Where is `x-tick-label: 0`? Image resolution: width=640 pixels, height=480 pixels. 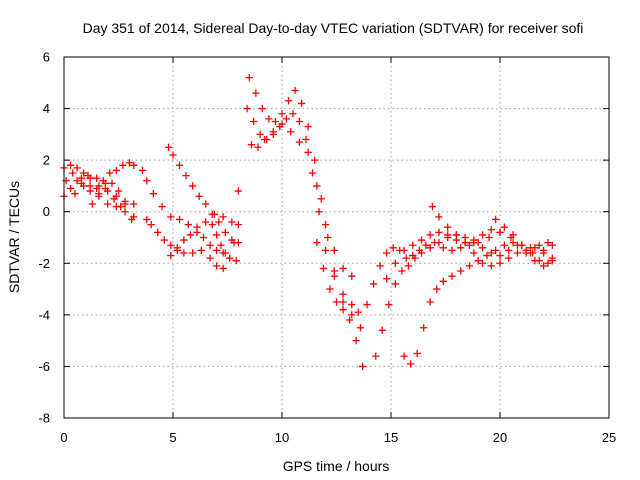 x-tick-label: 0 is located at coordinates (63, 437).